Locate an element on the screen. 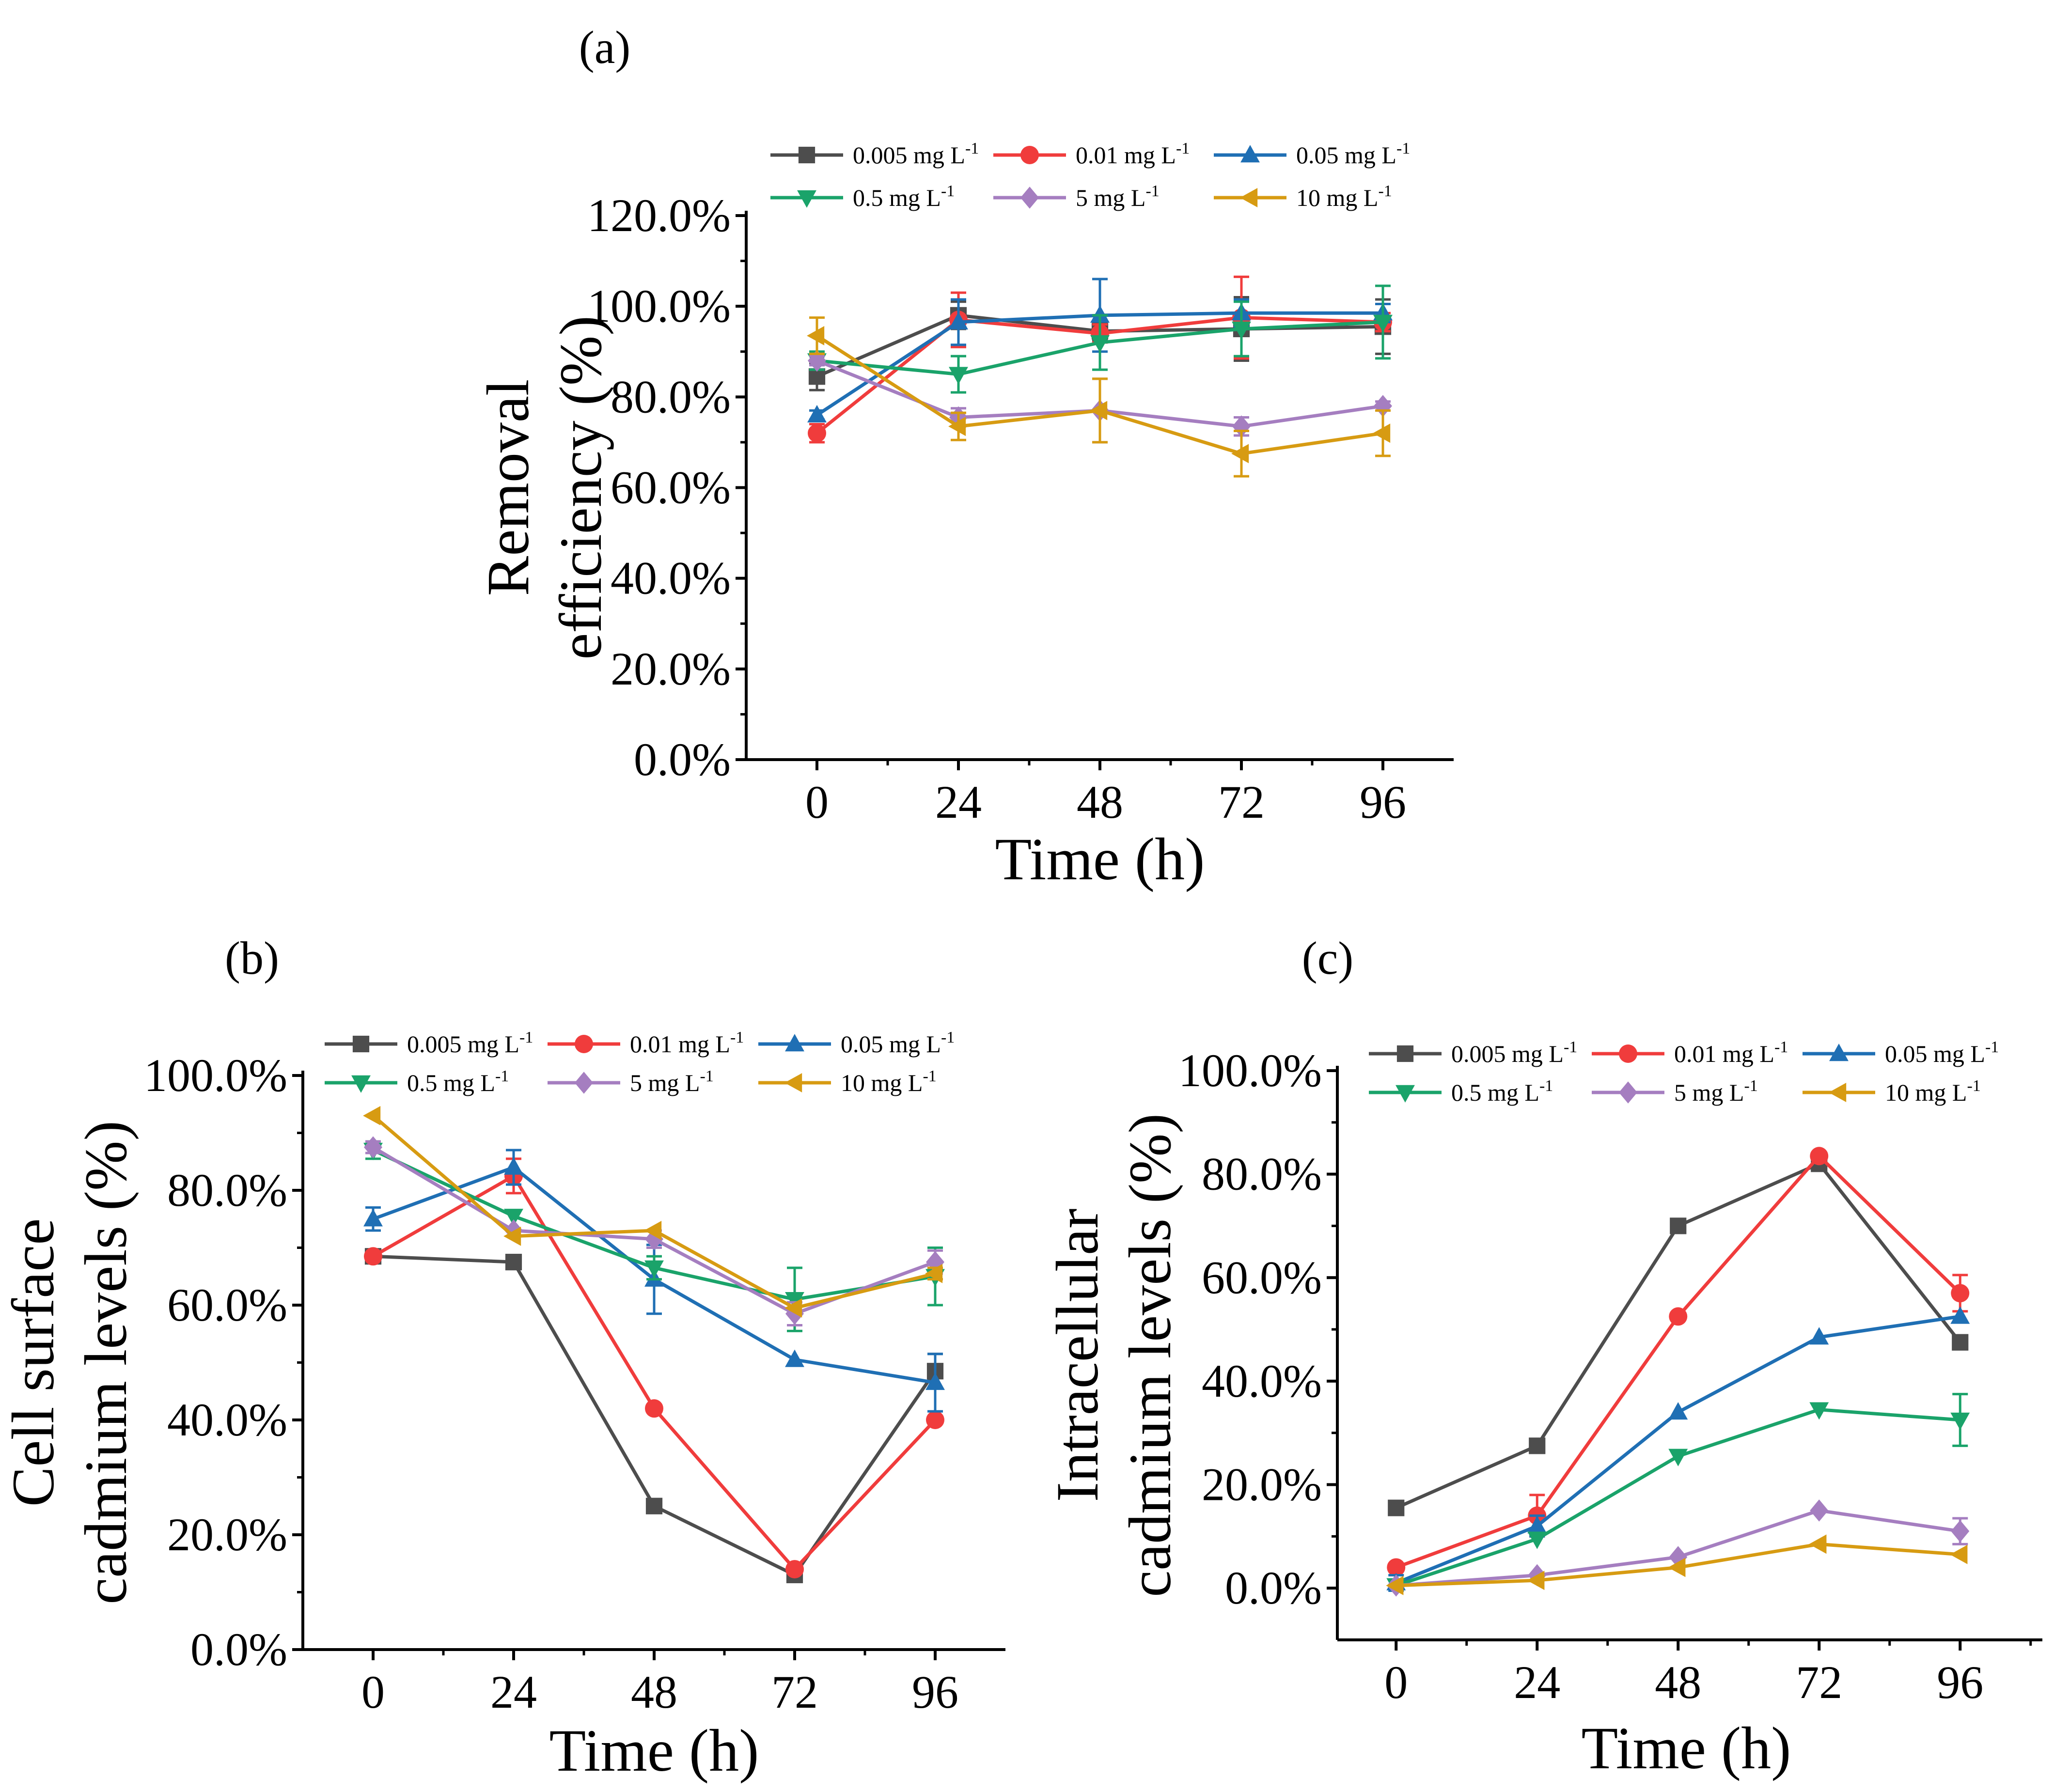  y-tick-label: 120.0% is located at coordinates (659, 215).